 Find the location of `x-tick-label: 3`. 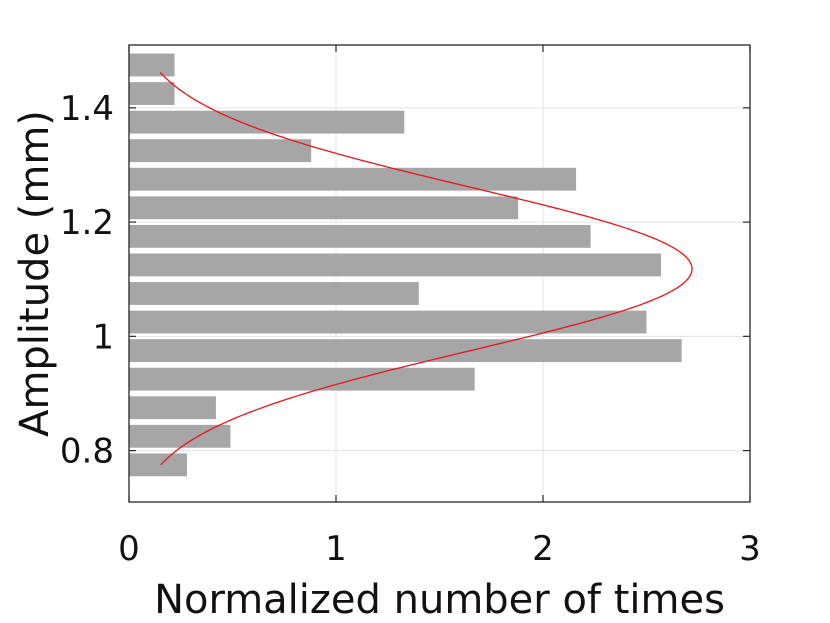

x-tick-label: 3 is located at coordinates (750, 549).